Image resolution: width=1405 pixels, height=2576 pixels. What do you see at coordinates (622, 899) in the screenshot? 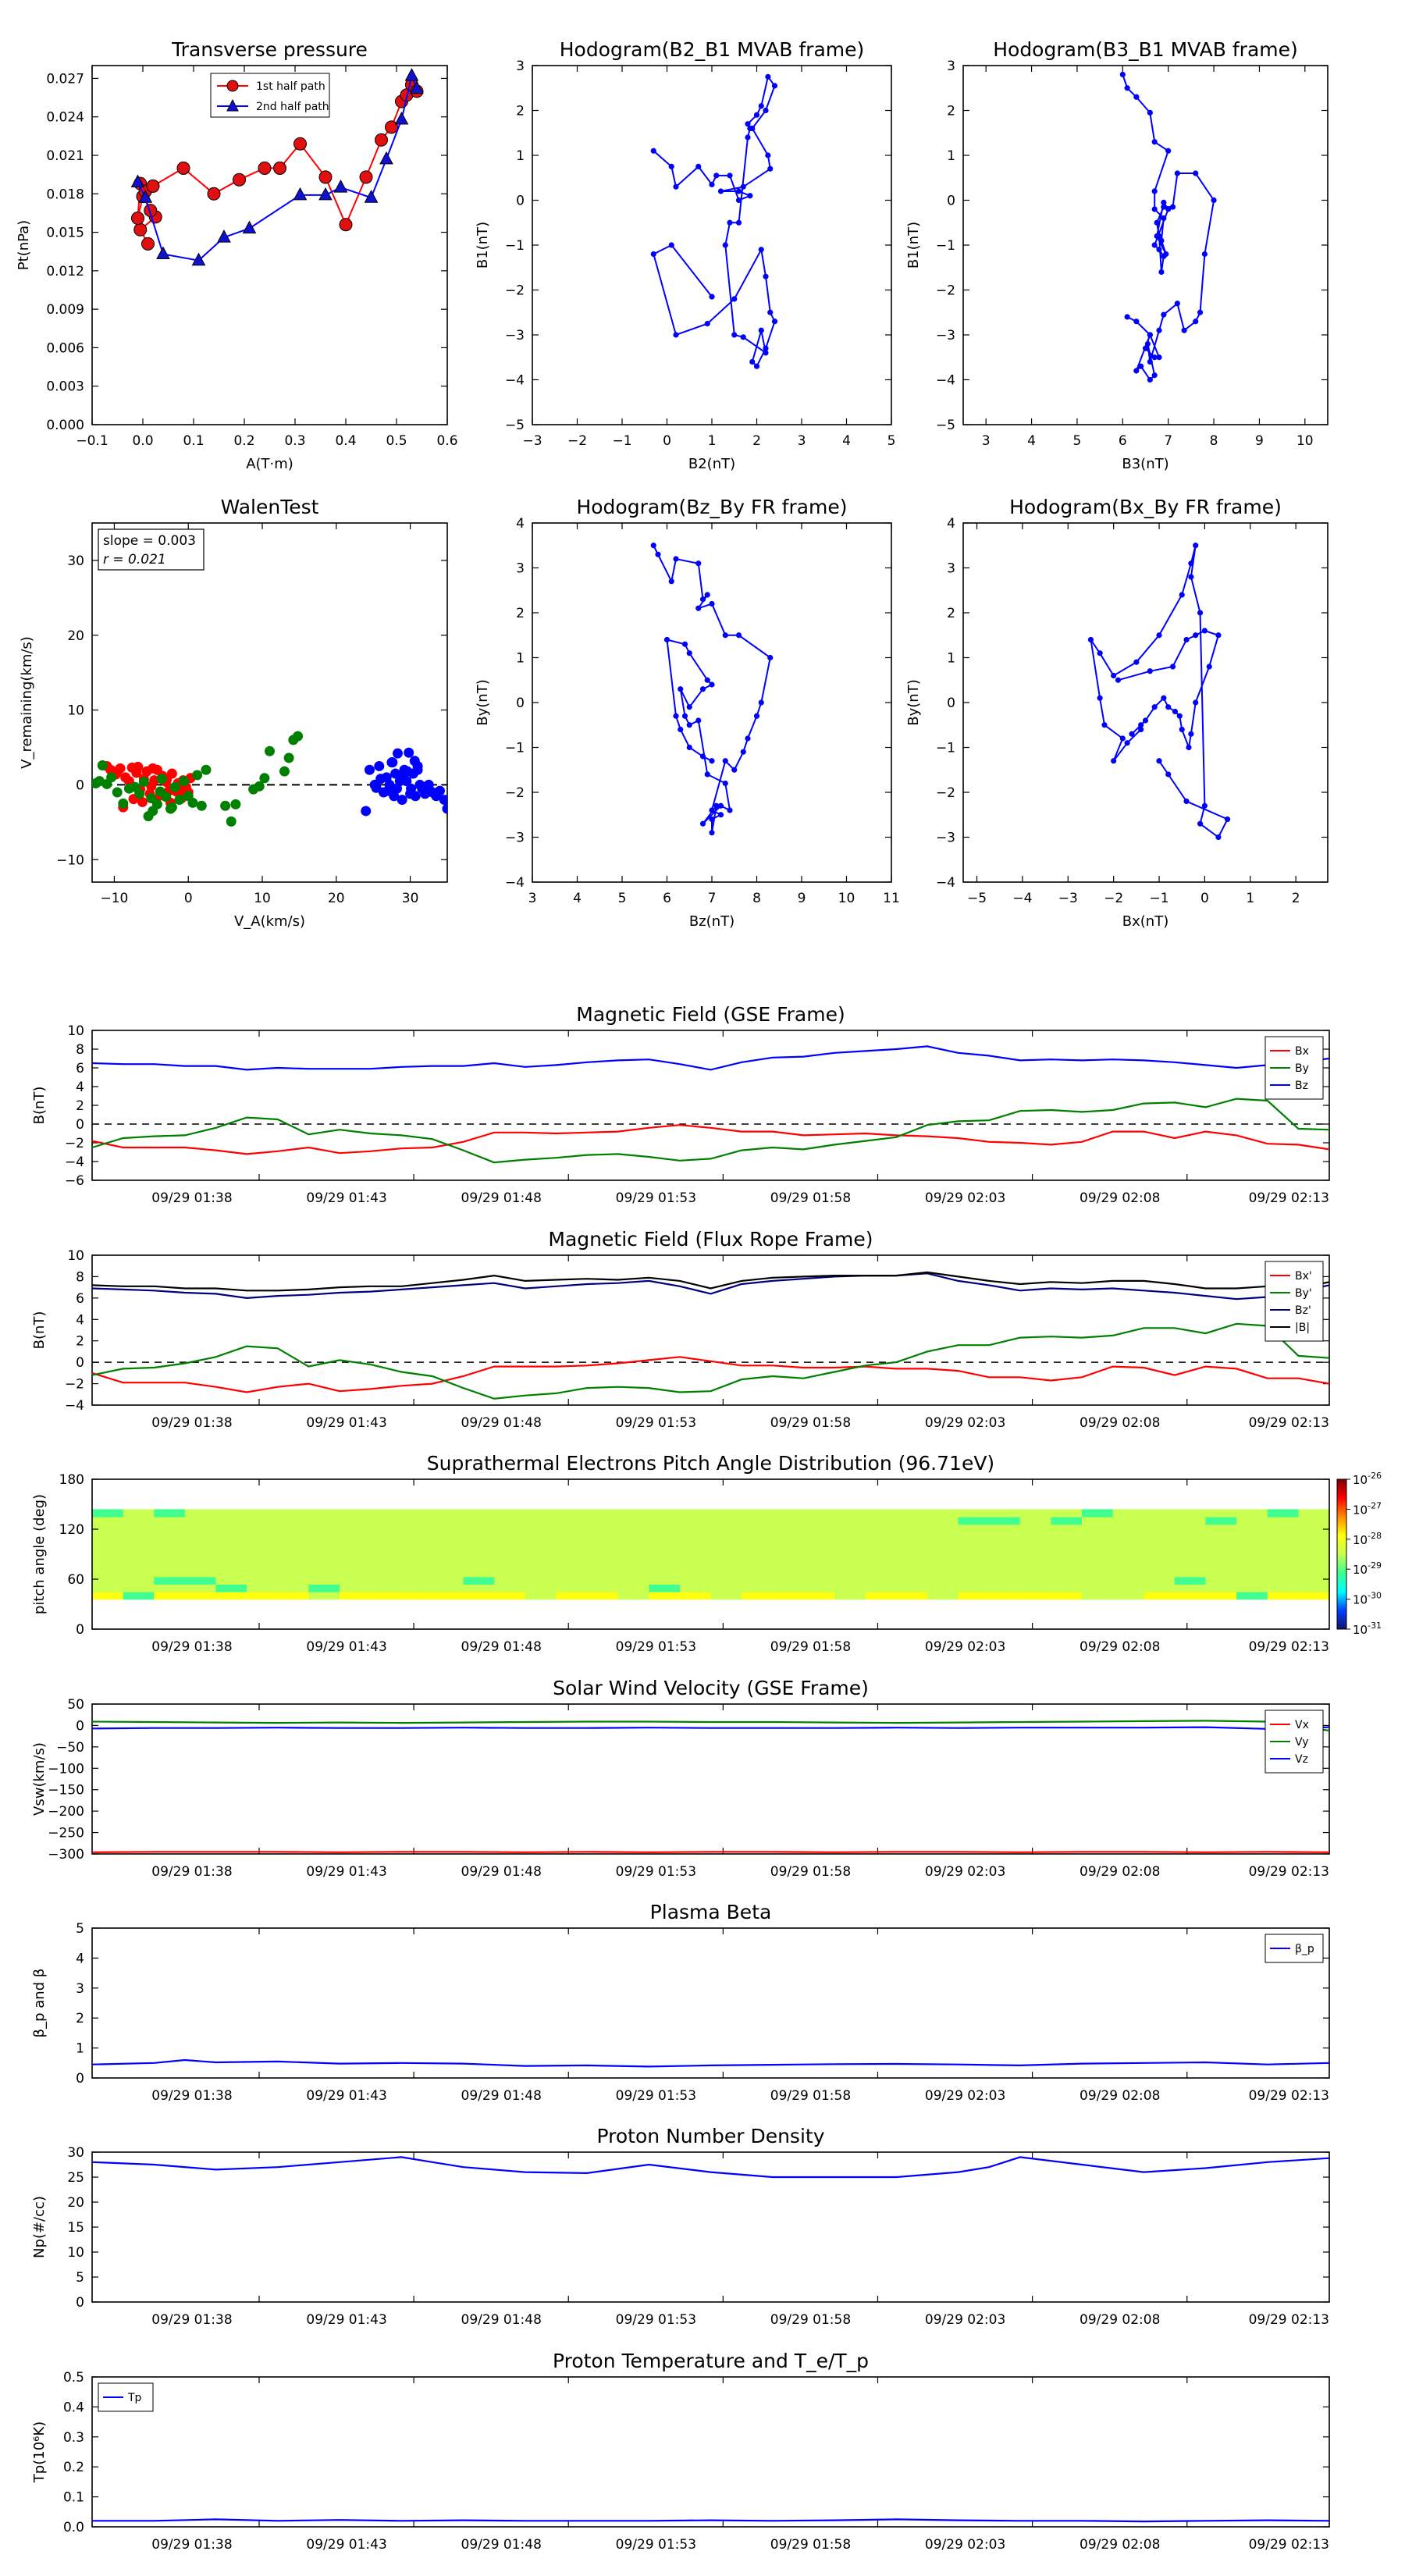
I see `h3-xtick-label: 5` at bounding box center [622, 899].